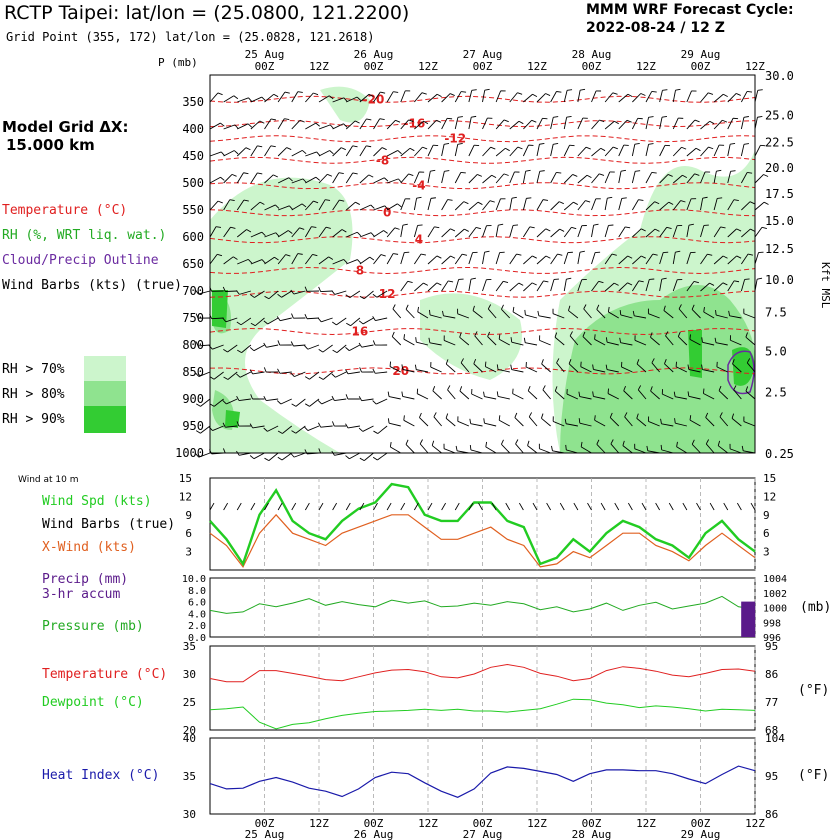 This screenshot has width=840, height=840. What do you see at coordinates (193, 399) in the screenshot?
I see `pressure-tick-label: 900` at bounding box center [193, 399].